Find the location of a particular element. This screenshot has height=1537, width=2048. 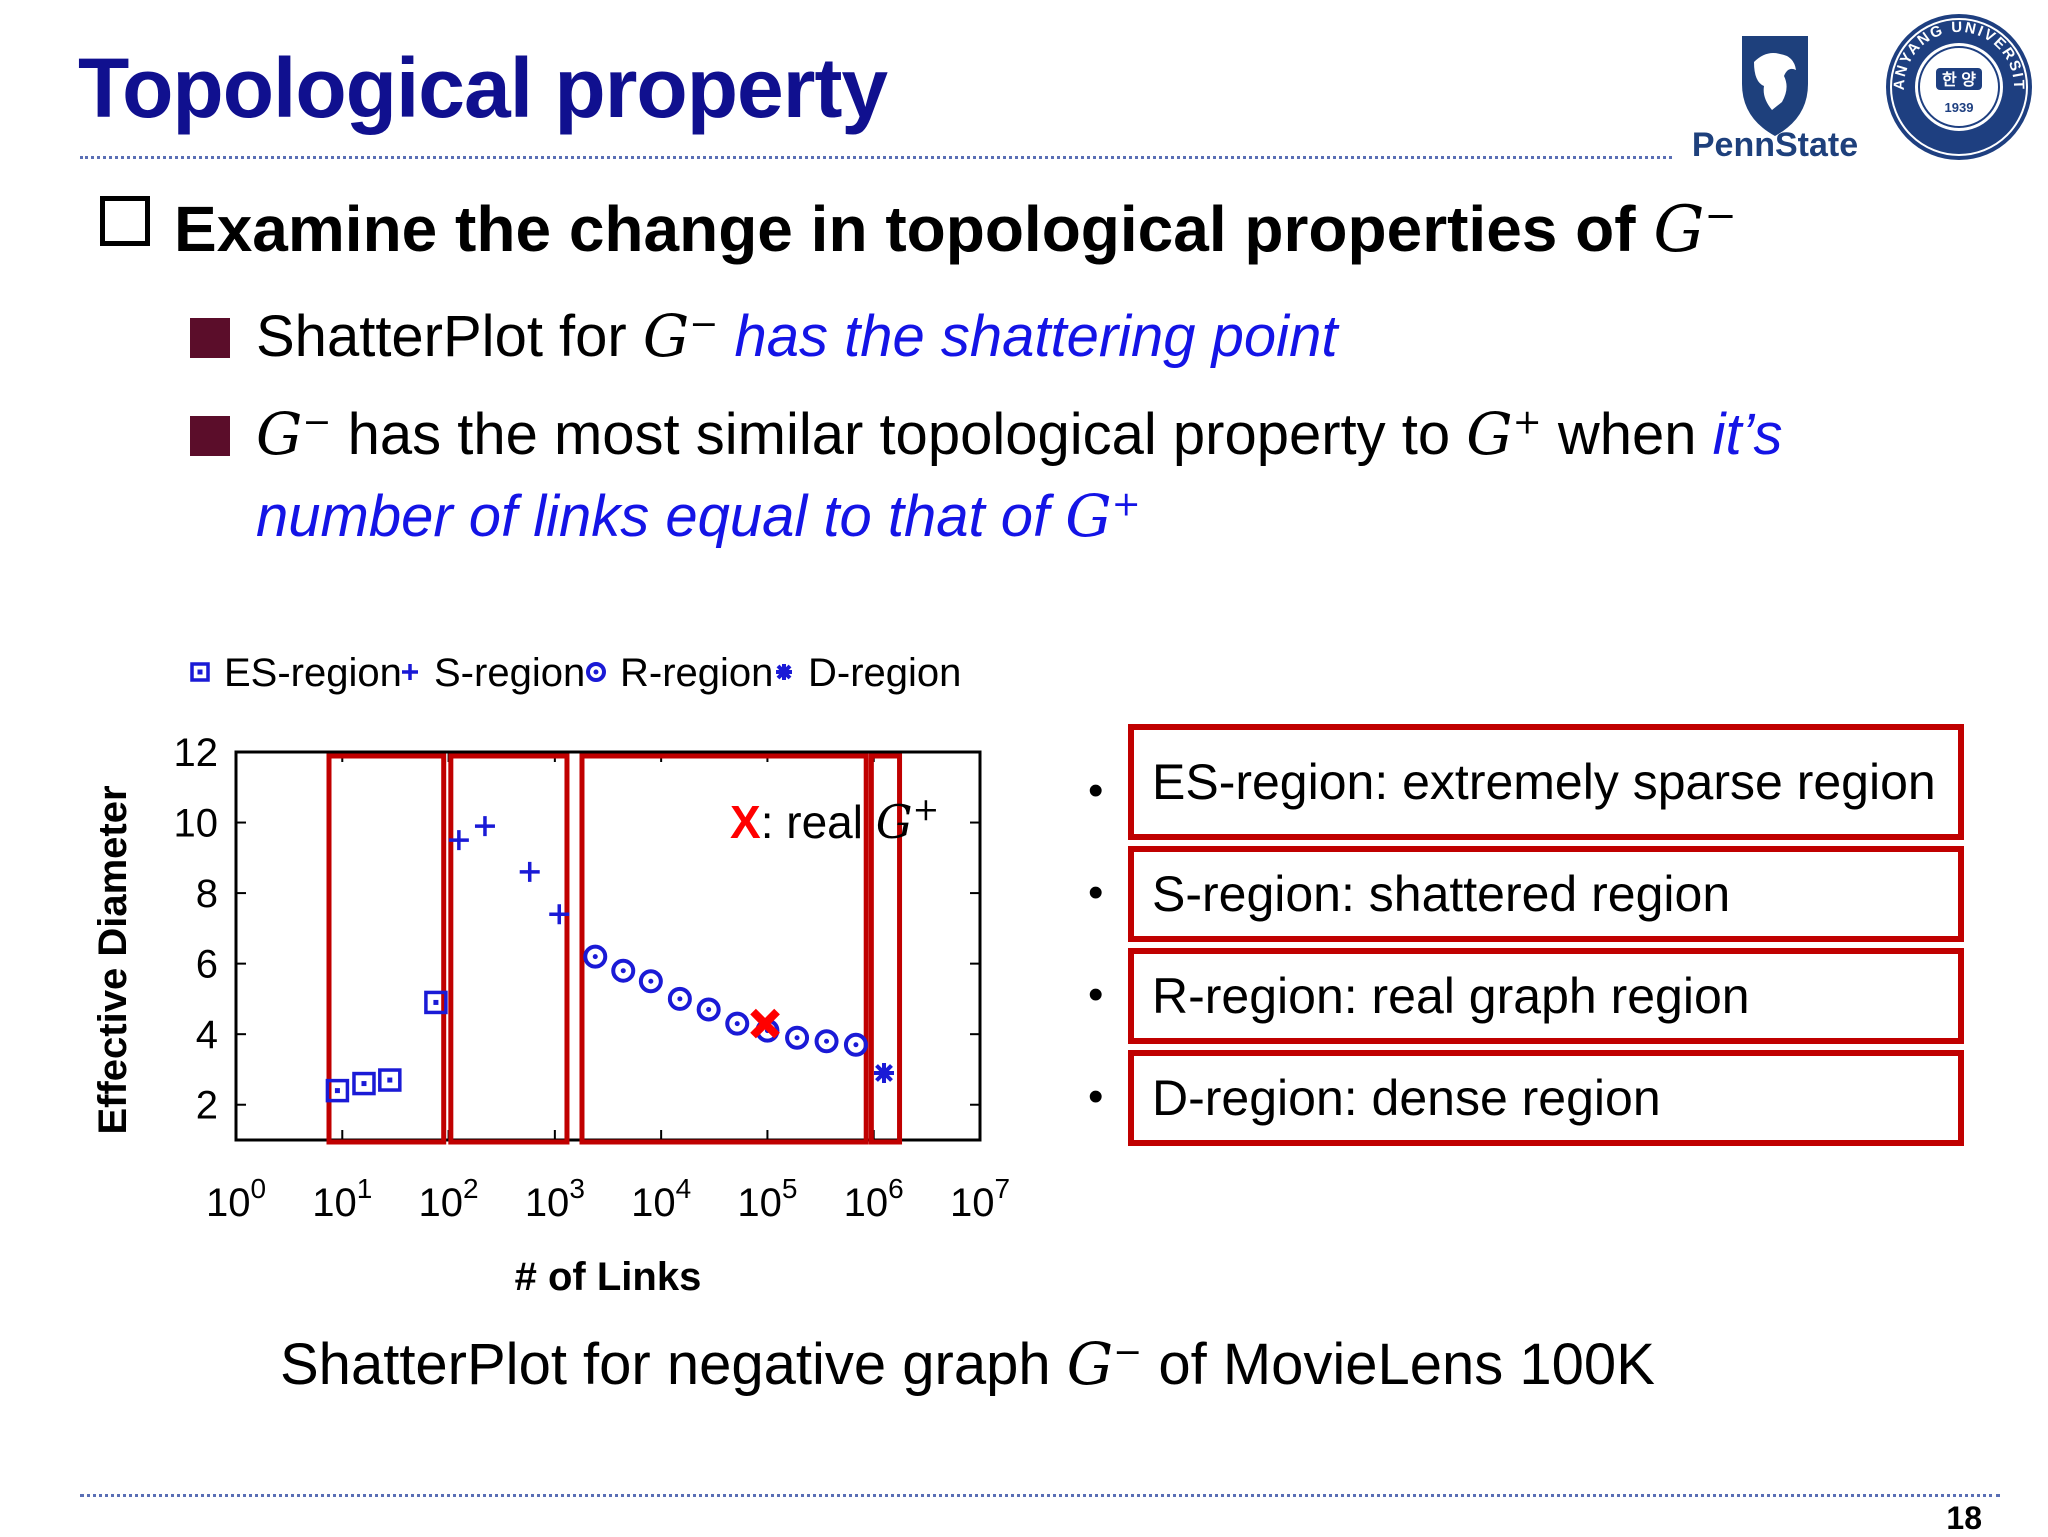

svg-text: 한 양 is located at coordinates (1959, 79).